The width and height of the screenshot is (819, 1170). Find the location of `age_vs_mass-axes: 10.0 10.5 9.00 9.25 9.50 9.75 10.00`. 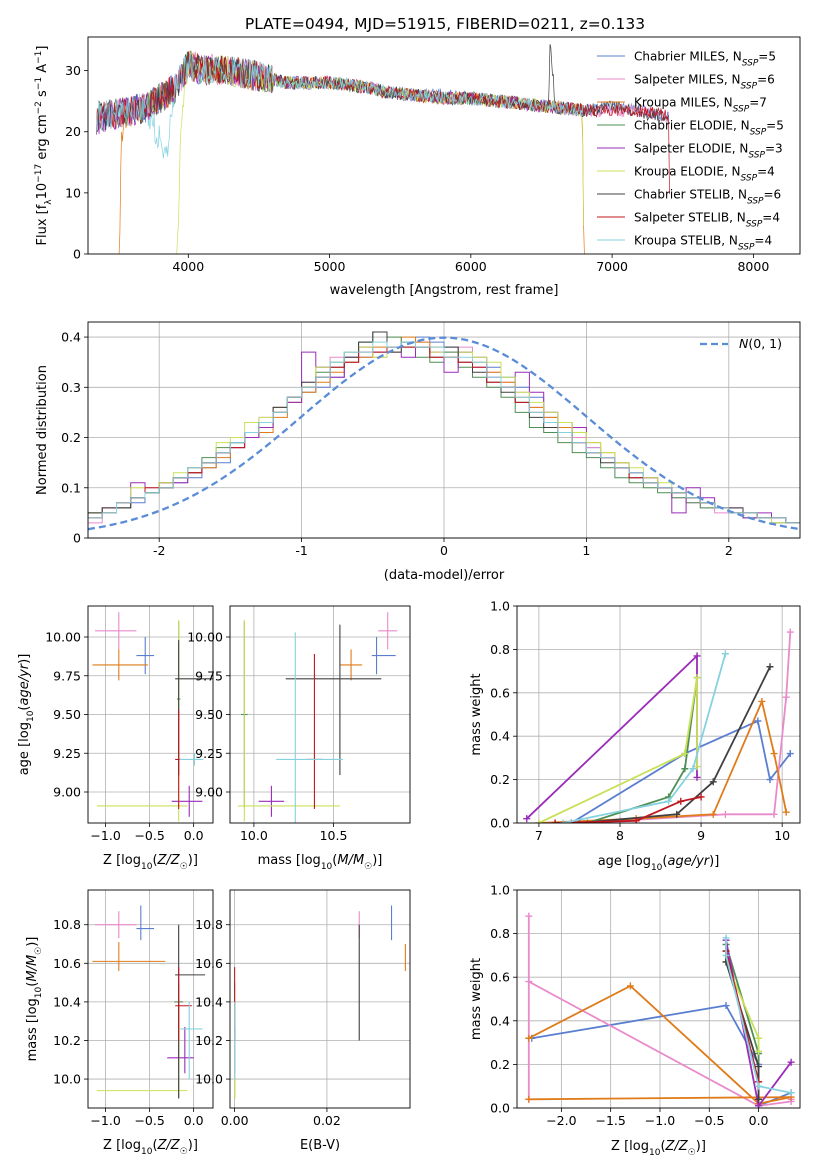

age_vs_mass-axes: 10.0 10.5 9.00 9.25 9.50 9.75 10.00 is located at coordinates (298, 724).